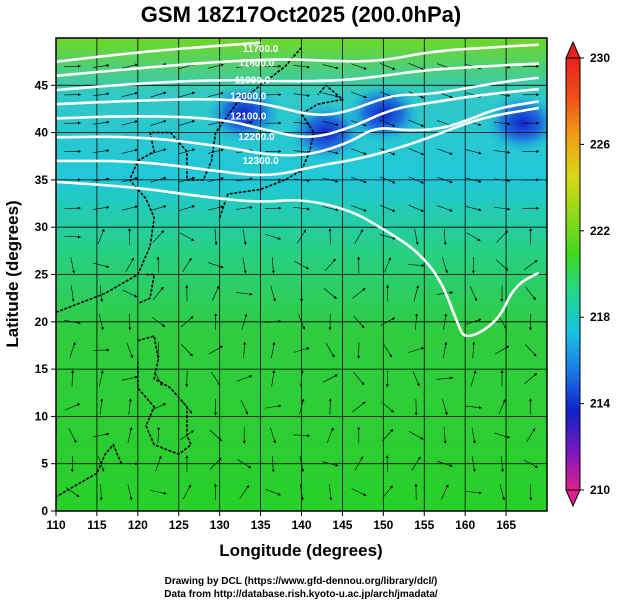 Image resolution: width=619 pixels, height=605 pixels. Describe the element at coordinates (45, 298) in the screenshot. I see `y-axis-ticks: 0 5 10 15 20 25 30 35 40 45` at that location.